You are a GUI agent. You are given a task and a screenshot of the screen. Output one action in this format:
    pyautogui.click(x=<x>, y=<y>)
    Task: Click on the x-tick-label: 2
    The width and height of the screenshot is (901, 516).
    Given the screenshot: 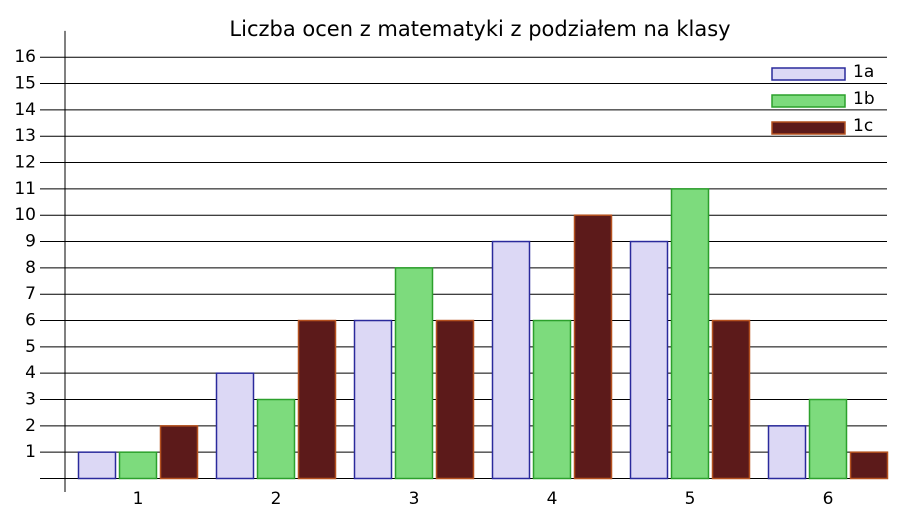 What is the action you would take?
    pyautogui.click(x=276, y=499)
    